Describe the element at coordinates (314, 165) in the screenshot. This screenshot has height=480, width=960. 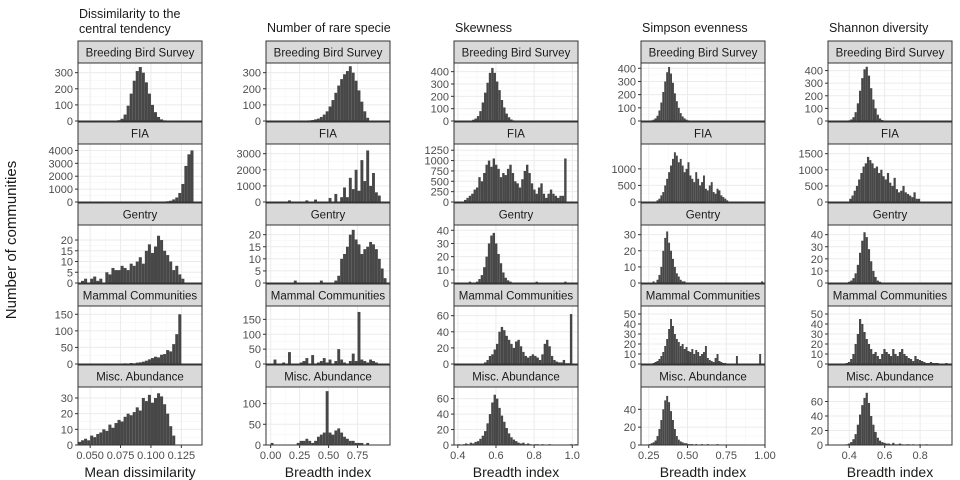
I see `facet-panel: FIA 0 1000 2000 3000` at that location.